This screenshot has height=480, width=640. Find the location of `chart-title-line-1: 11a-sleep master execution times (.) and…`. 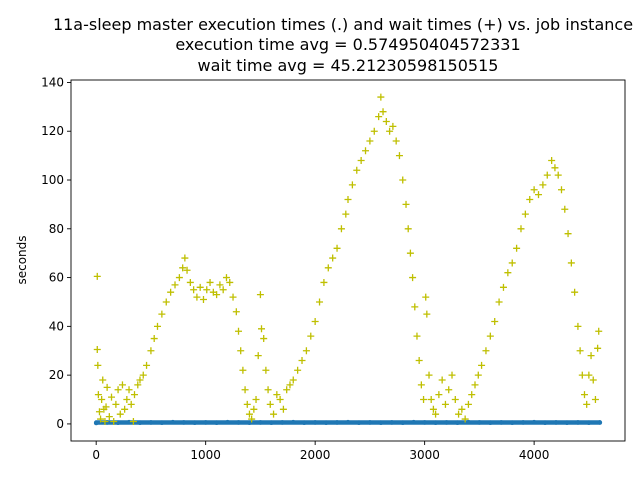

chart-title-line-1: 11a-sleep master execution times (.) and… is located at coordinates (343, 24).